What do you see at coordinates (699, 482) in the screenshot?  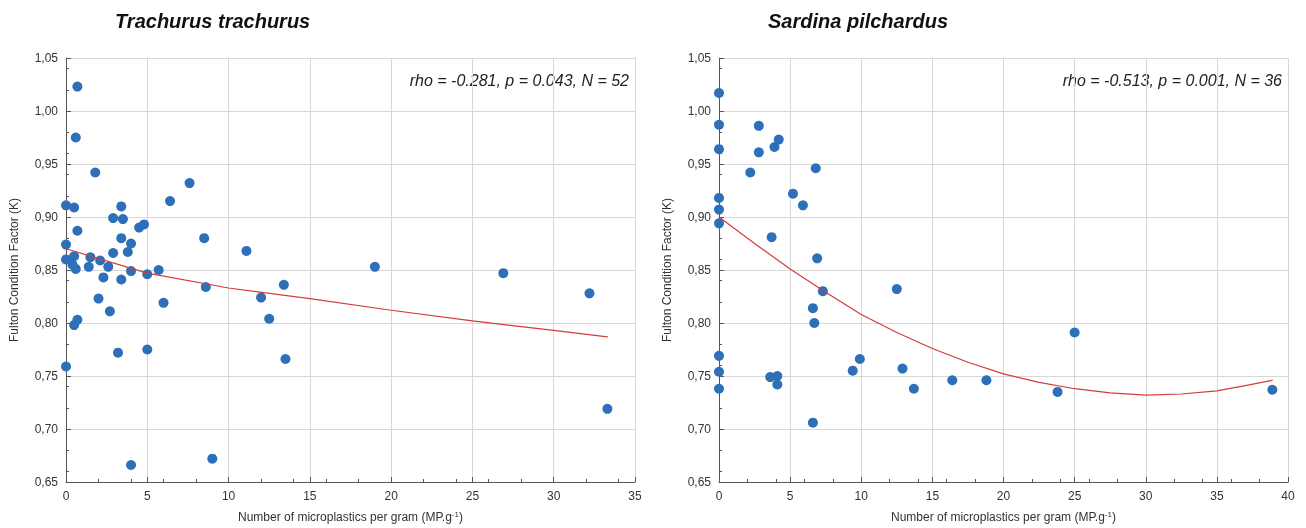 I see `y-tick-label: 0,65` at bounding box center [699, 482].